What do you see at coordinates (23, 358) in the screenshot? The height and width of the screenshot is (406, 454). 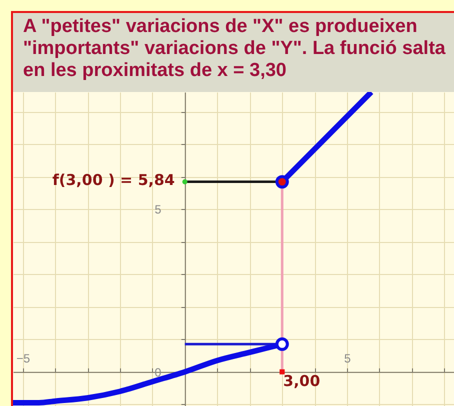 I see `x-tick-label: −5` at bounding box center [23, 358].